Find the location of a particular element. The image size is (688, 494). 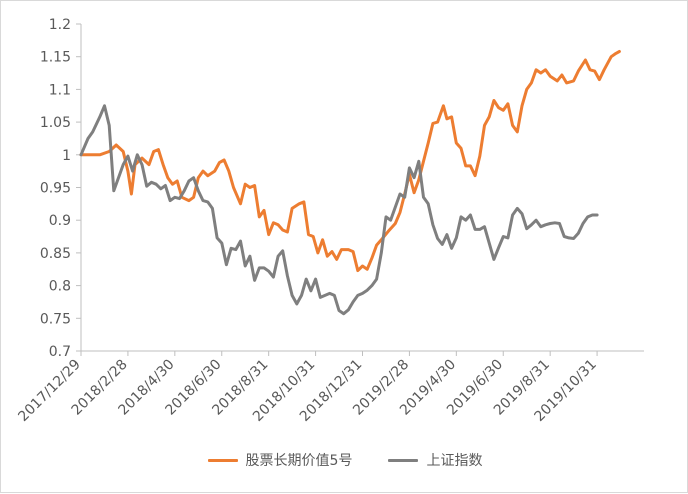

y-tick-label: 1 is located at coordinates (66, 156).